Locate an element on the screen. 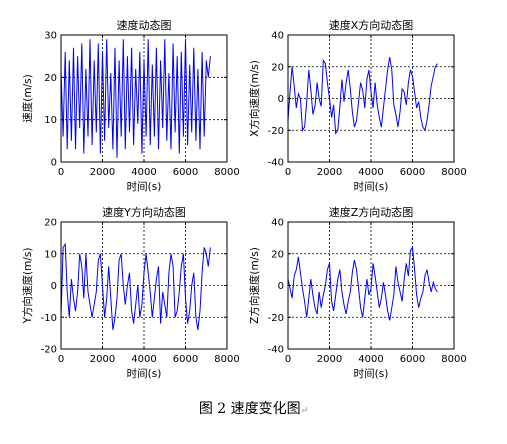 The width and height of the screenshot is (507, 444). y-axis-label: 速度(m/s) is located at coordinates (27, 98).